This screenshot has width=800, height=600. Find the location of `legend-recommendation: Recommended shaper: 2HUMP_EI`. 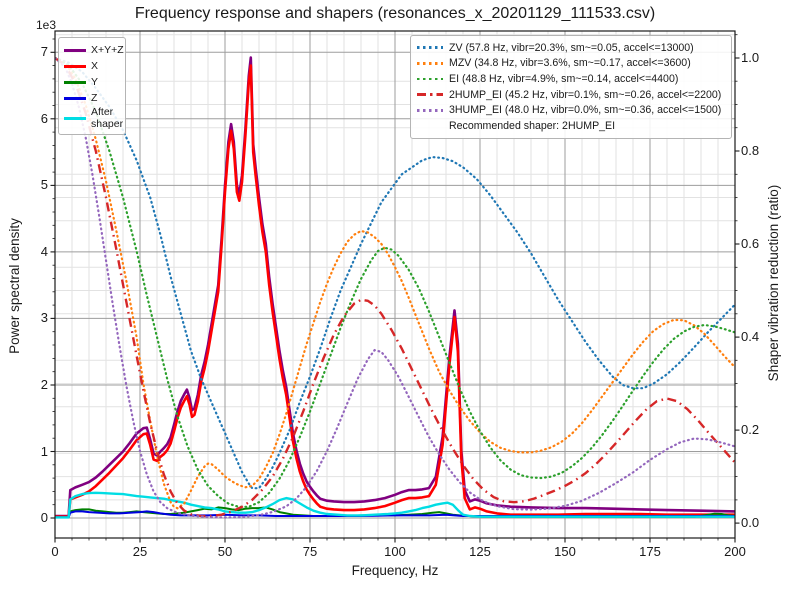

legend-recommendation: Recommended shaper: 2HUMP_EI is located at coordinates (571, 126).